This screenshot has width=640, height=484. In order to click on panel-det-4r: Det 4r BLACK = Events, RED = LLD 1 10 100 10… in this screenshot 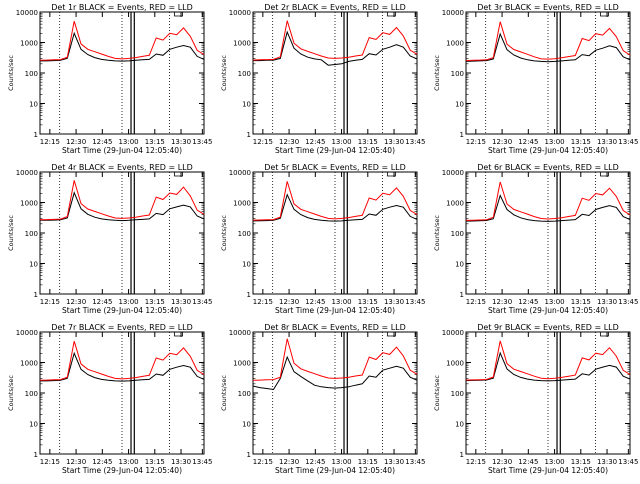, I will do `click(109, 239)`.